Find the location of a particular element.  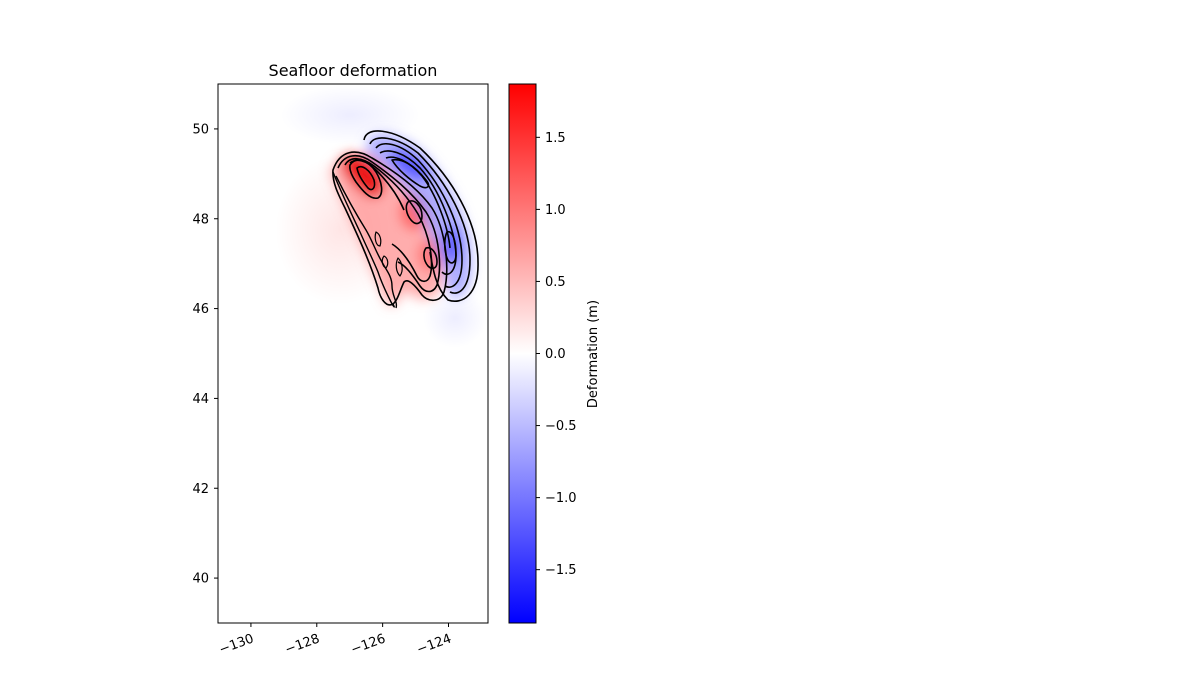

x-tick-label: −130 is located at coordinates (236, 644).